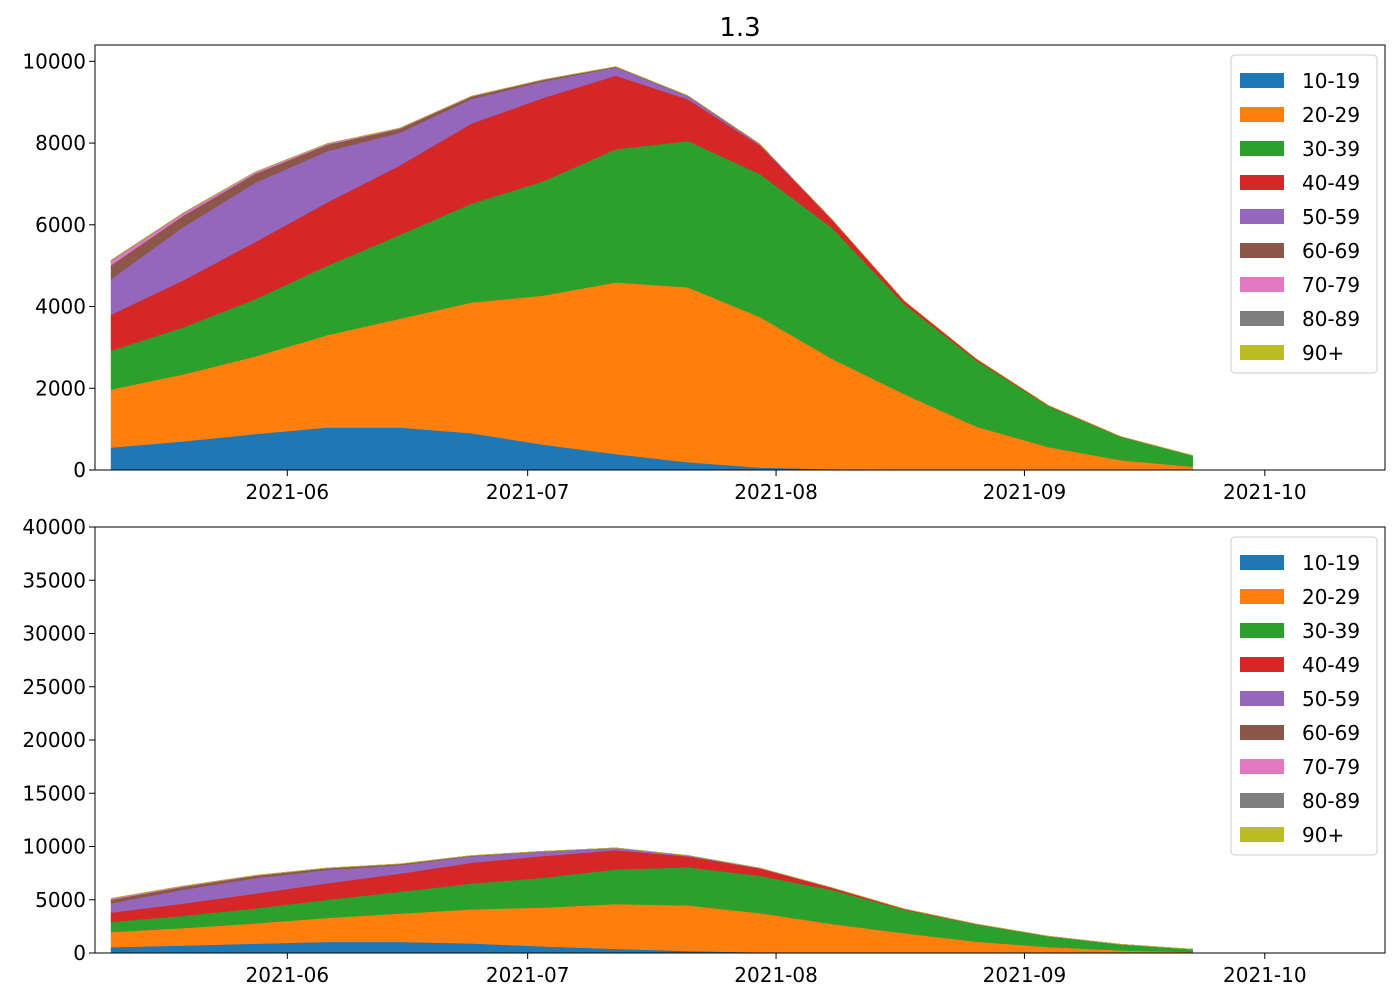 The height and width of the screenshot is (1000, 1400). I want to click on figure-title: 1.3, so click(739, 28).